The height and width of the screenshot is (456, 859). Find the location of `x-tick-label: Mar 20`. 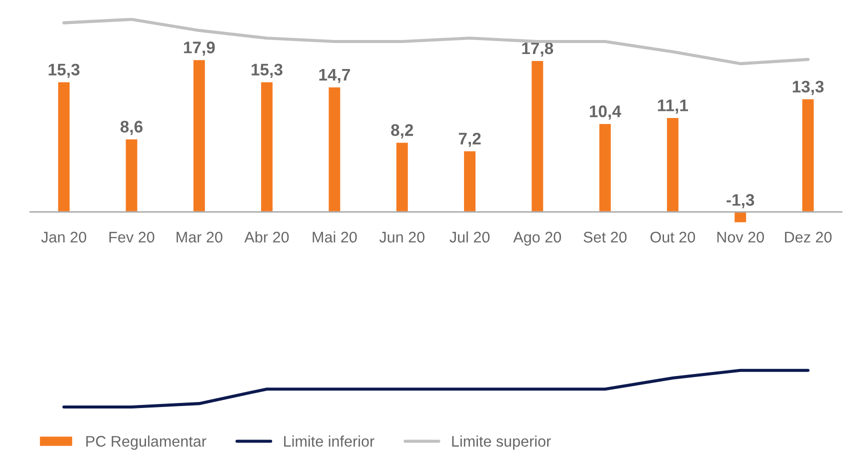

x-tick-label: Mar 20 is located at coordinates (199, 237).